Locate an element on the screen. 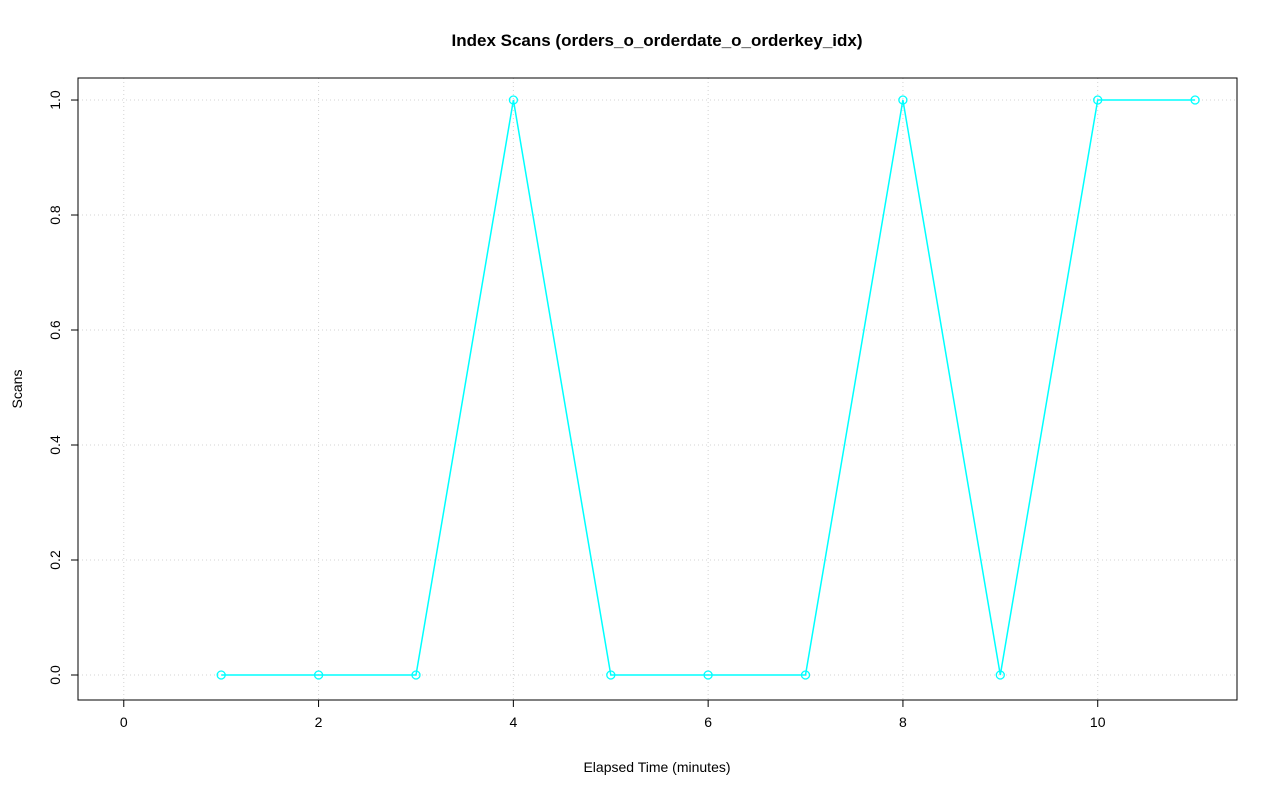 This screenshot has height=801, width=1280. y-tick-label: 0.2 is located at coordinates (55, 560).